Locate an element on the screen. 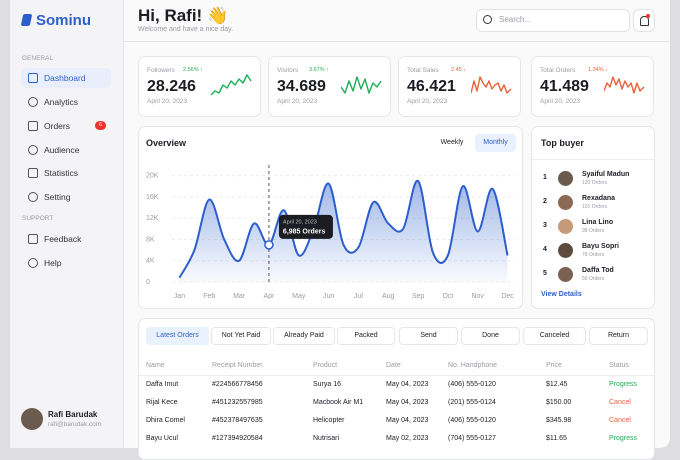  subtitle: Welcome and have a nice day. is located at coordinates (186, 29).